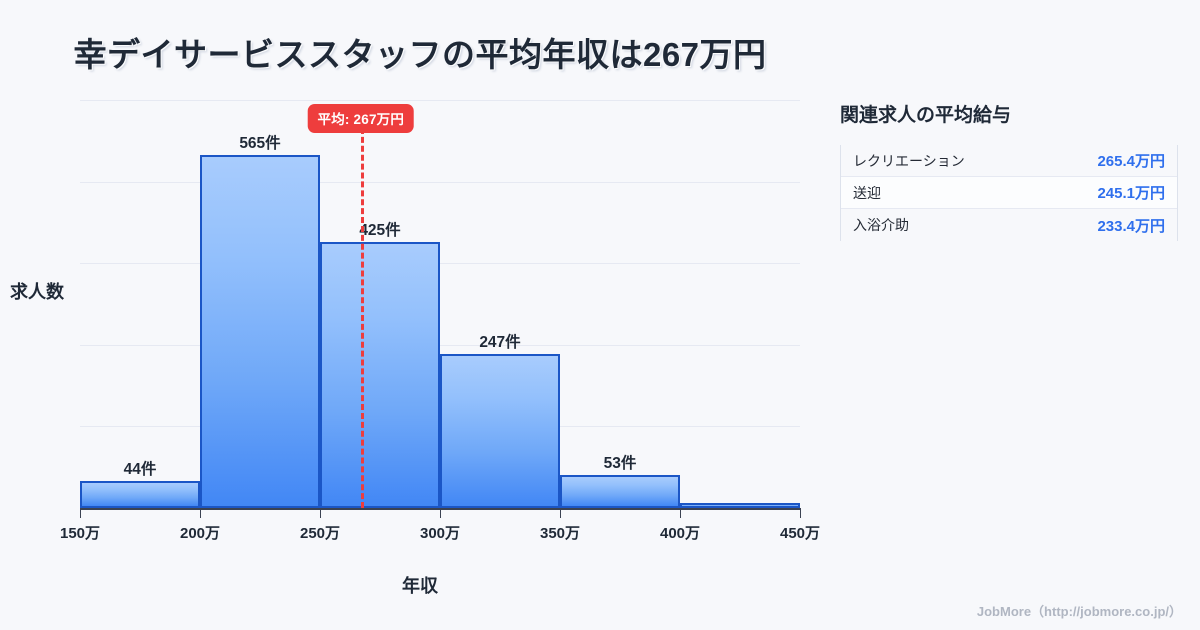 The height and width of the screenshot is (630, 1200). I want to click on bar-value-label: 53件, so click(620, 463).